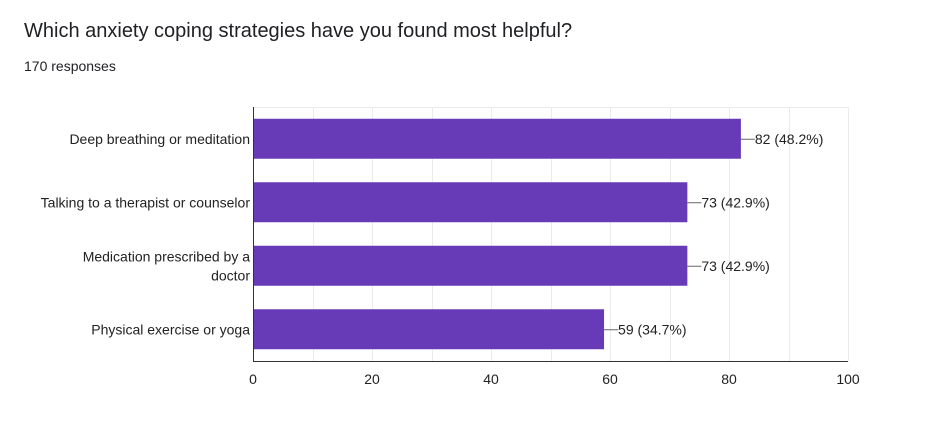  What do you see at coordinates (729, 379) in the screenshot?
I see `x-tick-label: 80` at bounding box center [729, 379].